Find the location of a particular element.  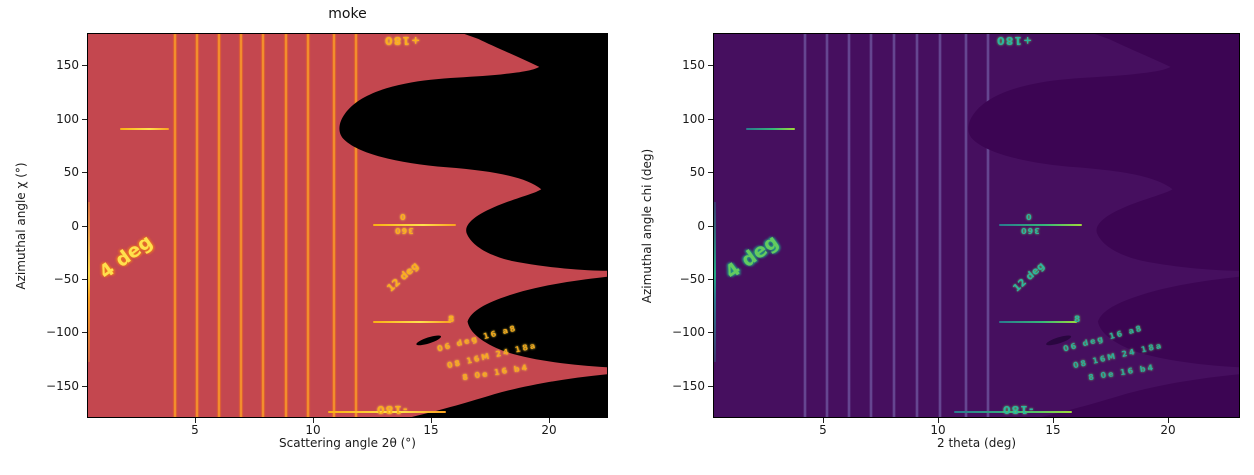

right-x-axis-label: 2 theta (deg) is located at coordinates (976, 443).